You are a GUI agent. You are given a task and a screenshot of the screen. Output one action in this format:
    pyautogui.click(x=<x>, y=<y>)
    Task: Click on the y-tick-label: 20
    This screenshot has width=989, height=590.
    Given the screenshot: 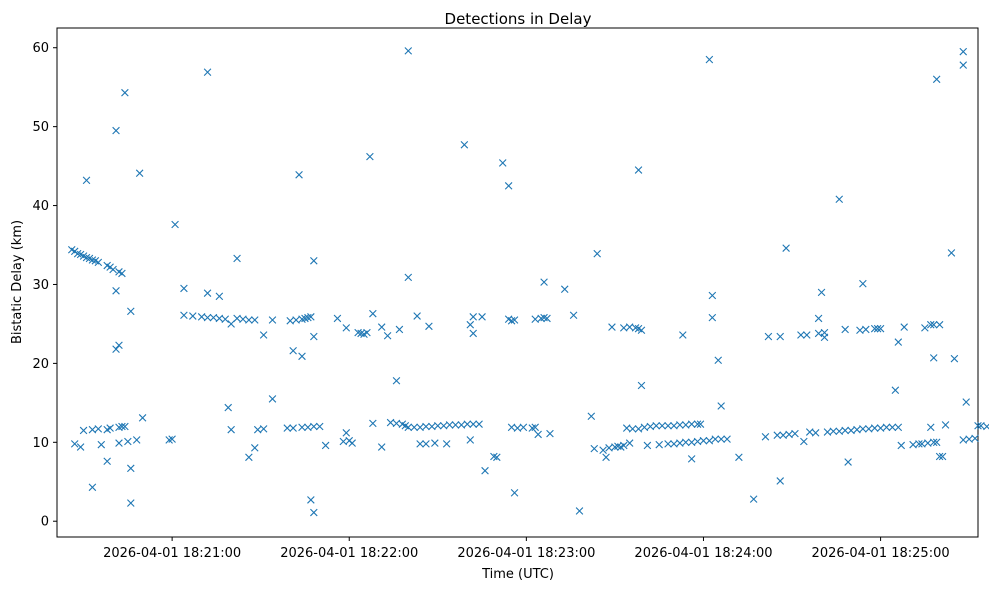 What is the action you would take?
    pyautogui.click(x=40, y=364)
    